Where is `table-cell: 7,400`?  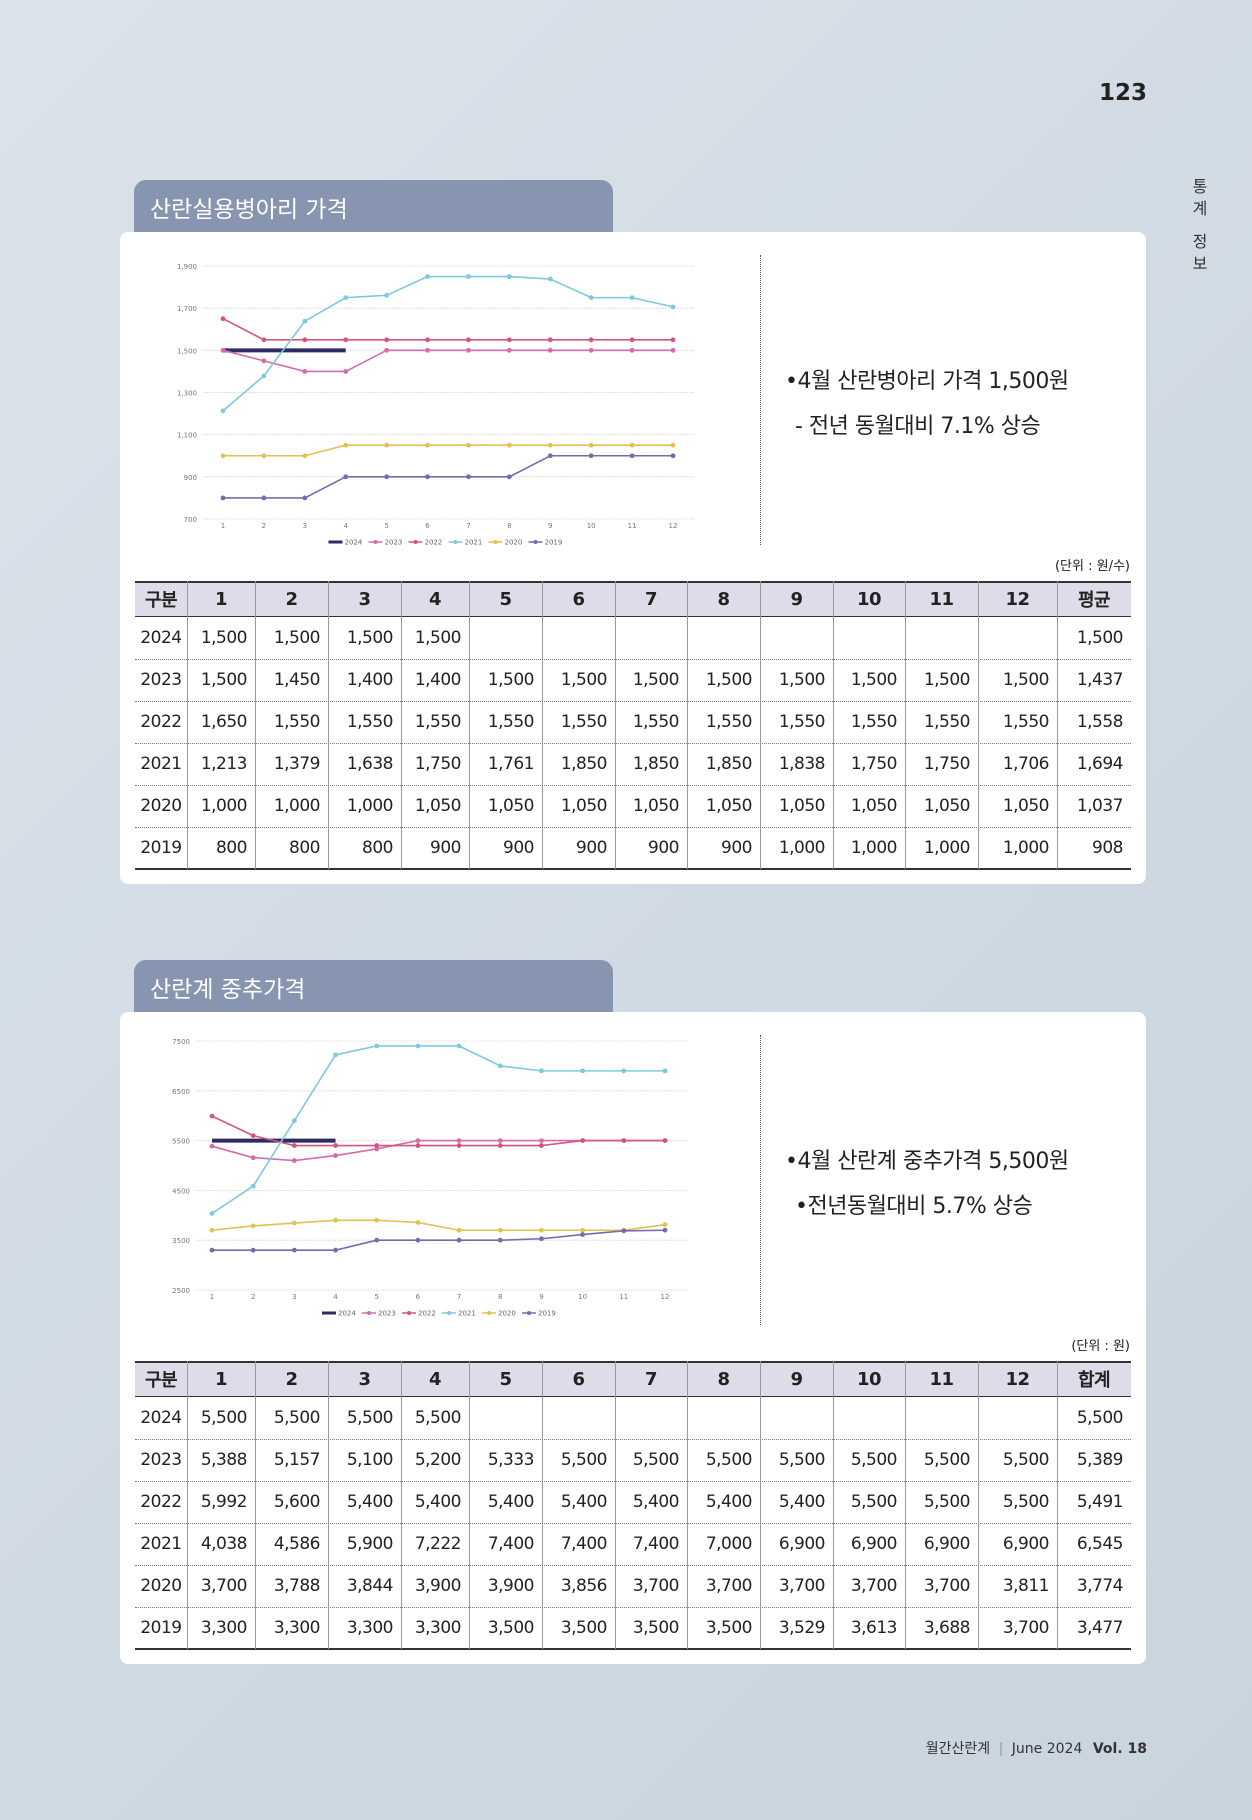 table-cell: 7,400 is located at coordinates (584, 1544).